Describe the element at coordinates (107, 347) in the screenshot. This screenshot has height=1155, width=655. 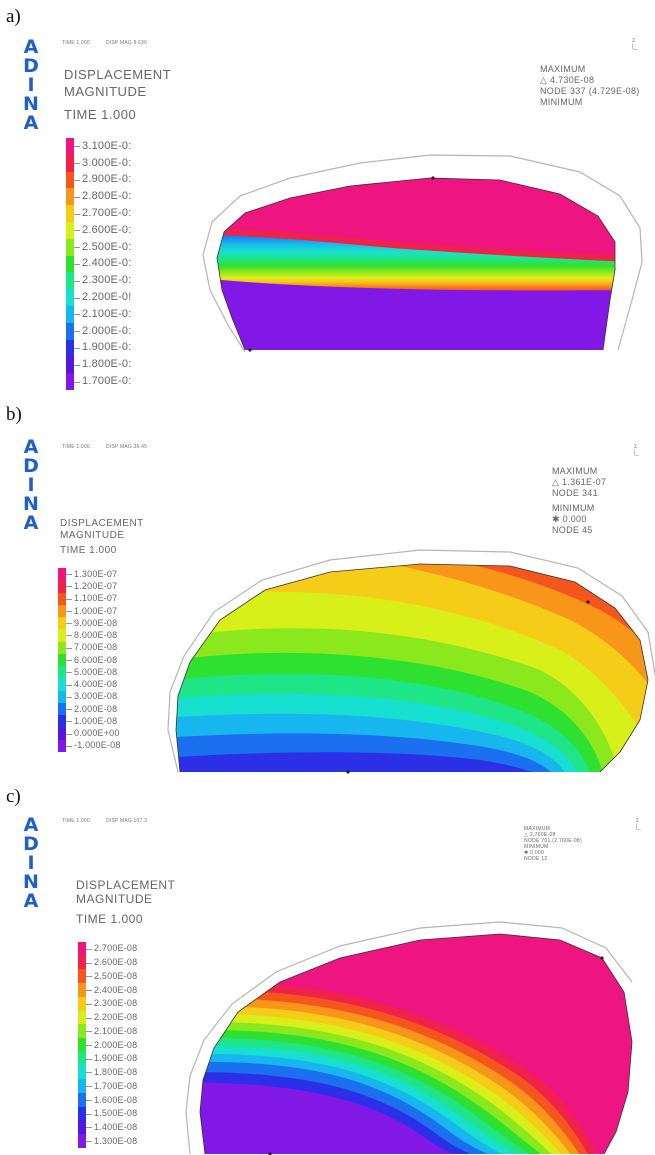
I see `legend-label: 1.900E-0:` at that location.